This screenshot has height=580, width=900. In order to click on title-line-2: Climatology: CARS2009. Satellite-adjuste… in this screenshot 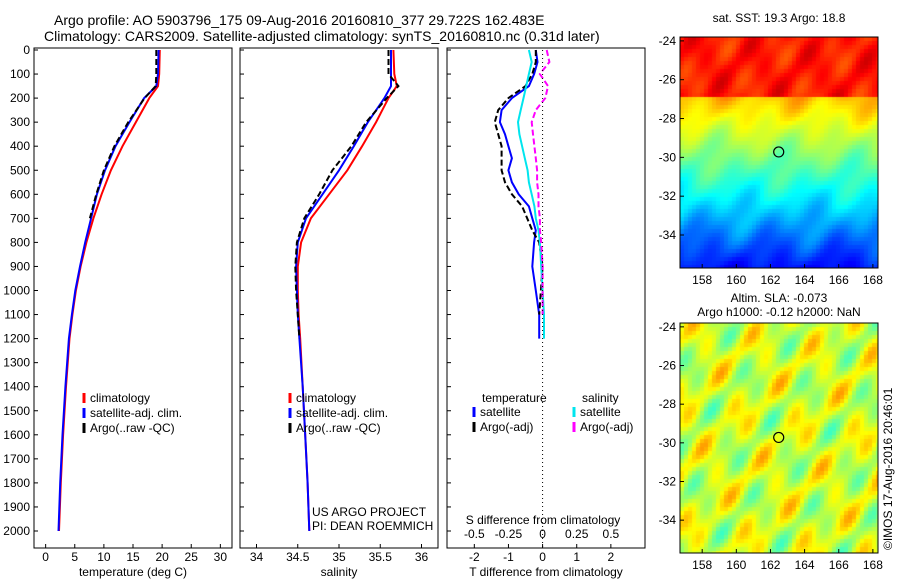, I will do `click(322, 36)`.